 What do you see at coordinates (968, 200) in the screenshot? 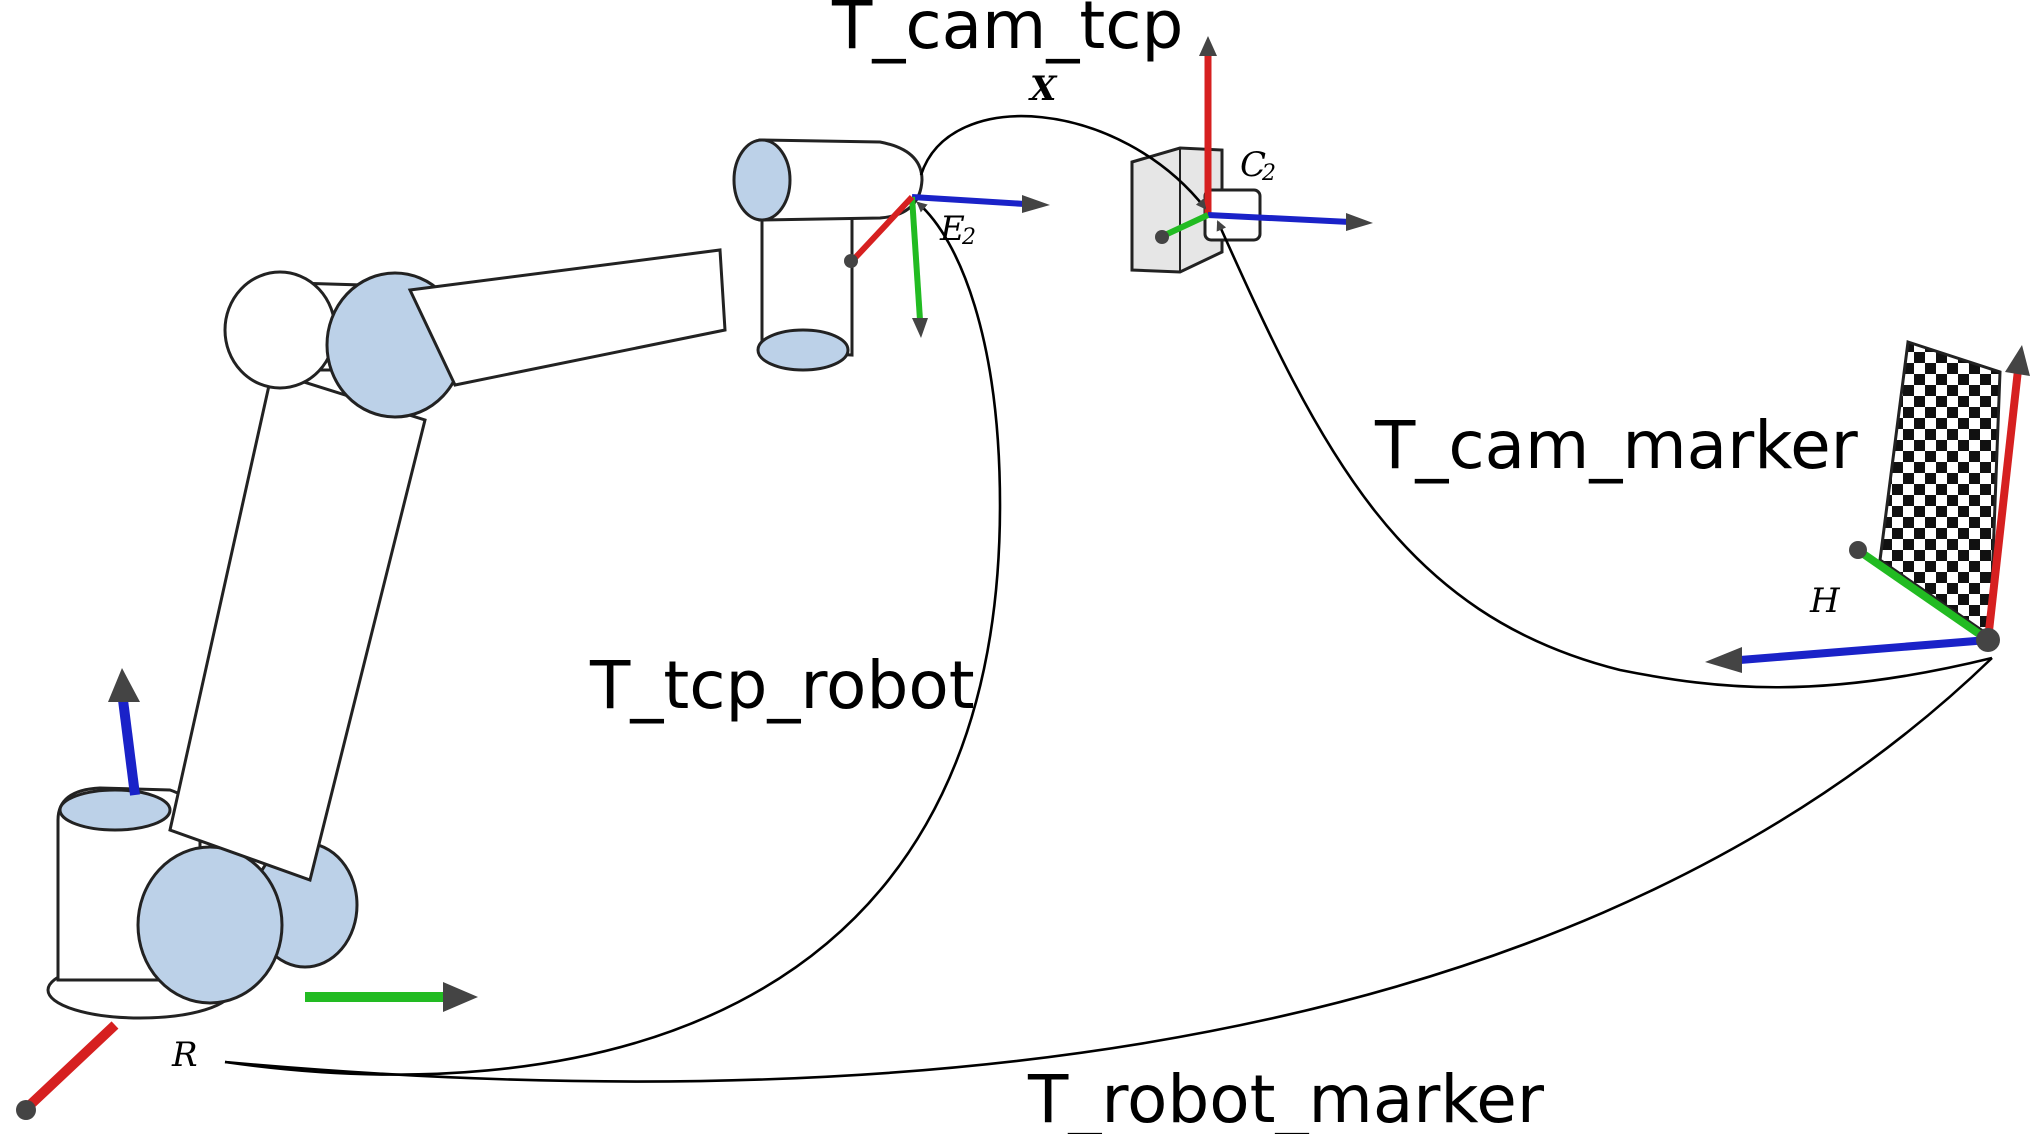
I see `tcp-z-axis` at bounding box center [968, 200].